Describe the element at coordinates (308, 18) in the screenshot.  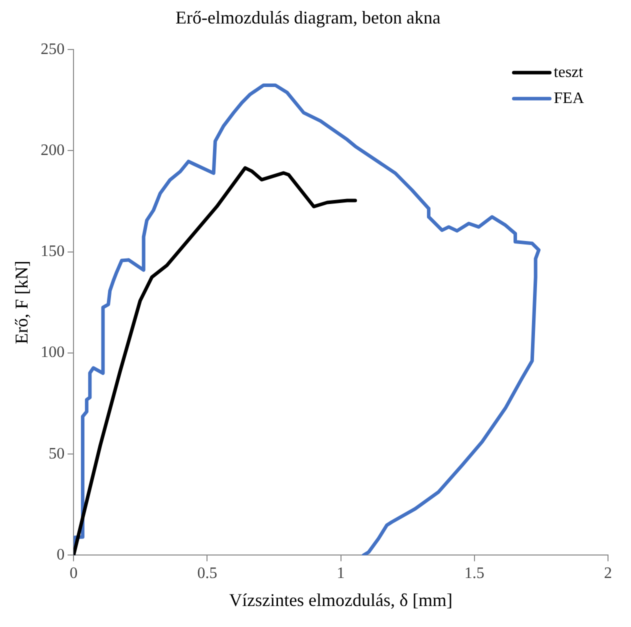
I see `chart-title: Erő-elmozdulás diagram, beton akna` at that location.